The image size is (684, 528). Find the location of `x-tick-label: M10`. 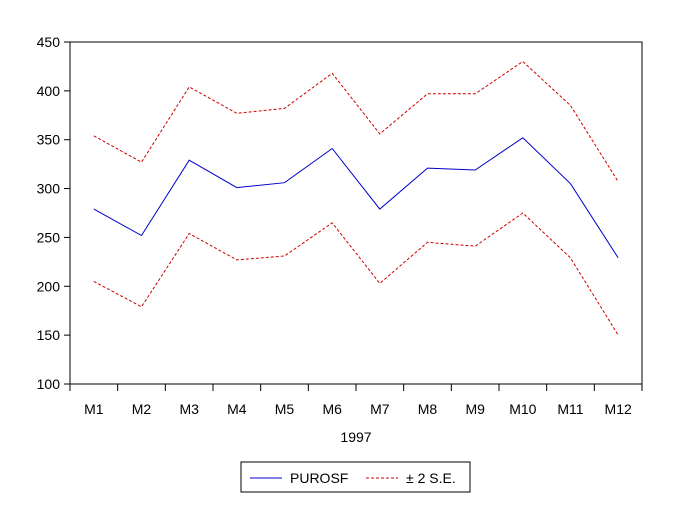

x-tick-label: M10 is located at coordinates (522, 409).